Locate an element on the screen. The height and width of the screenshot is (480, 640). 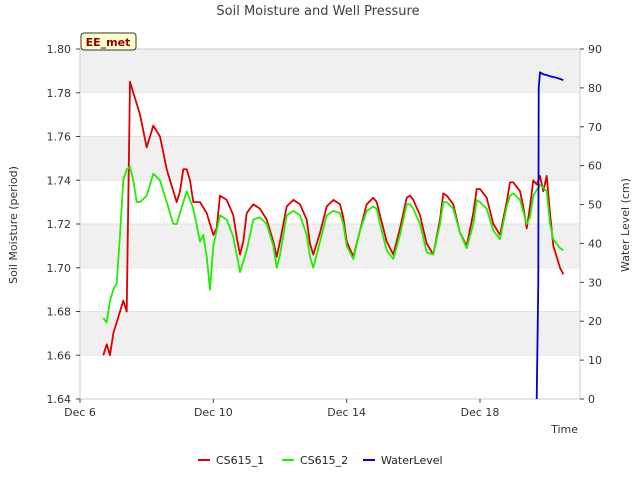
y2-tick-label: 70 is located at coordinates (595, 127).